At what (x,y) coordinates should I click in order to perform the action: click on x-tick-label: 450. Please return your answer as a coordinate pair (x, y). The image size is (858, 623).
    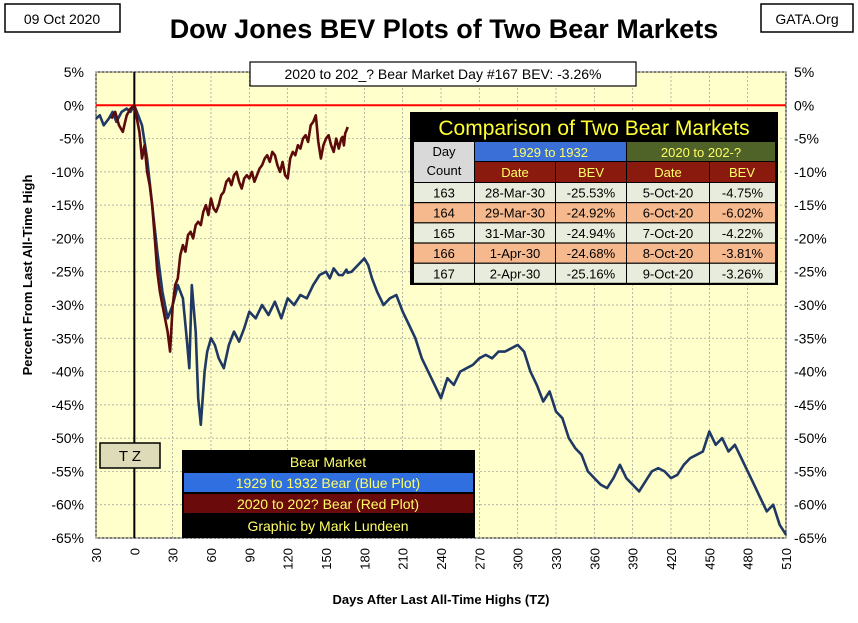
    Looking at the image, I should click on (709, 559).